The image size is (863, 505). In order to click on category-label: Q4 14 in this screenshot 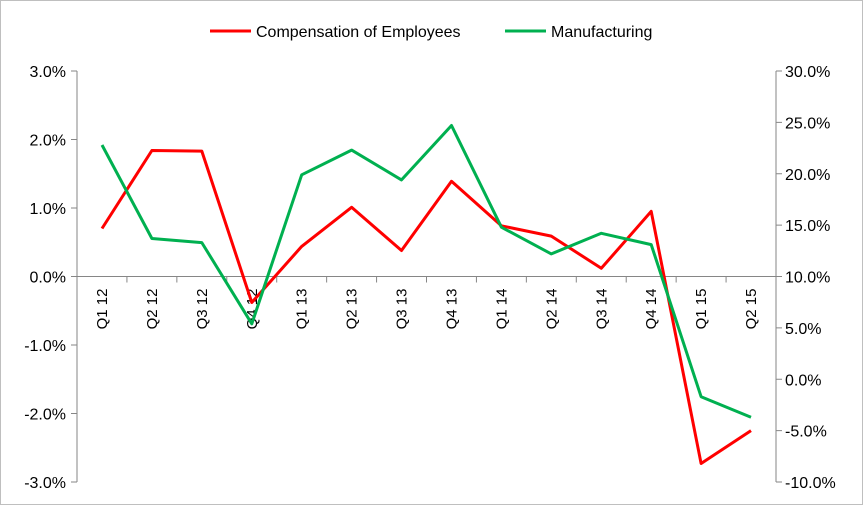, I will do `click(651, 309)`.